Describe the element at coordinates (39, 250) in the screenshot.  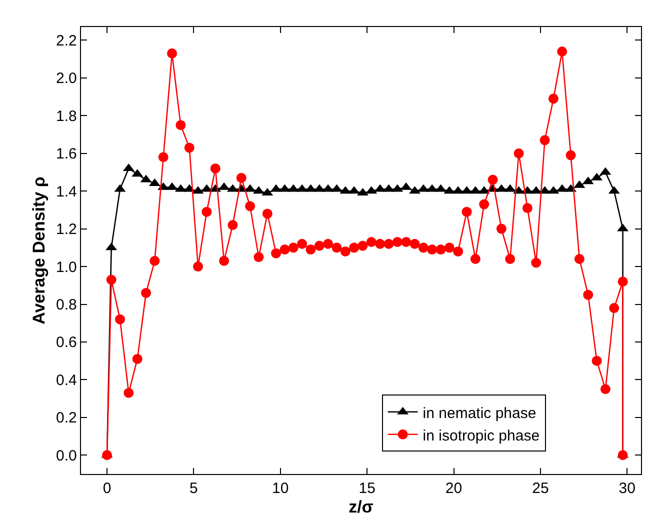
I see `y-axis-title: Average Density ρ` at that location.